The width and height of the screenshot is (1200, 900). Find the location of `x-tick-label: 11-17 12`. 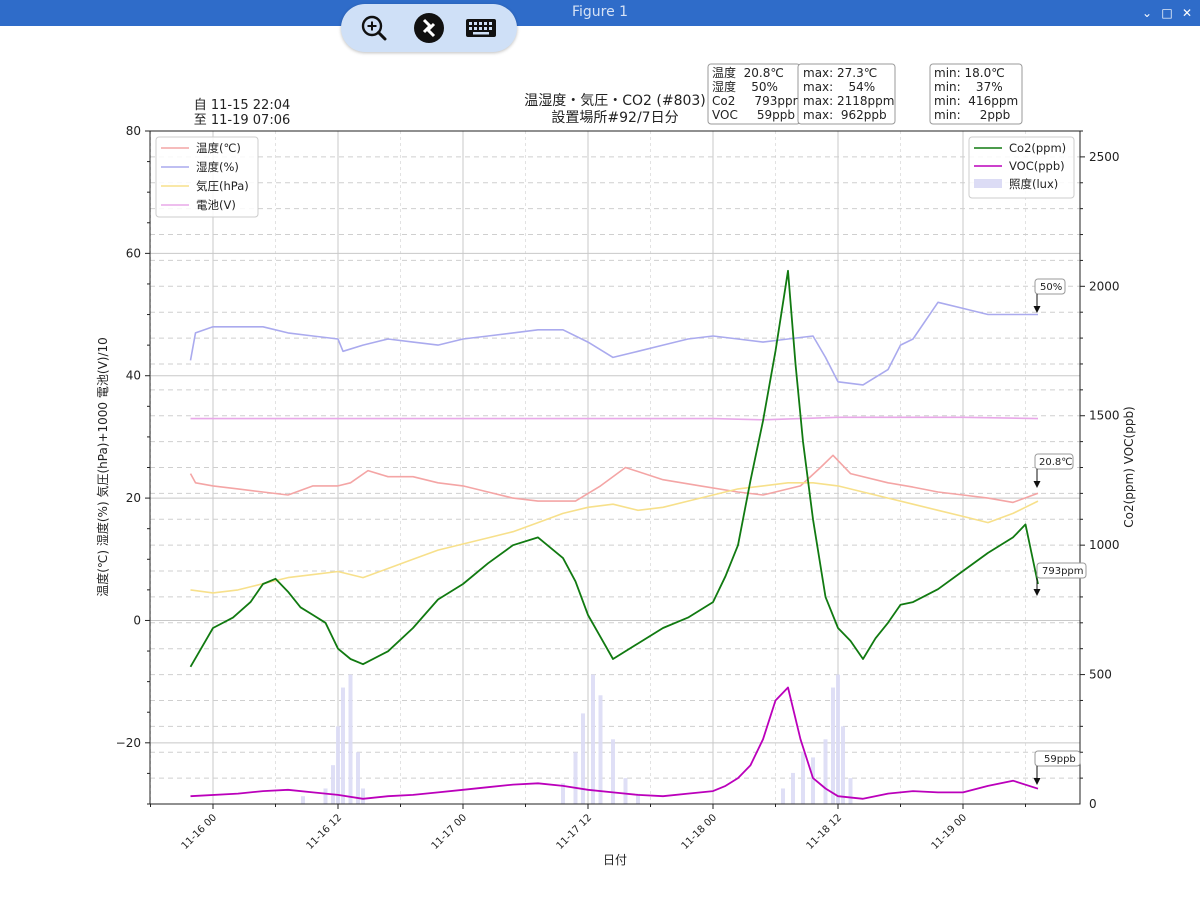

x-tick-label: 11-17 12 is located at coordinates (575, 832).